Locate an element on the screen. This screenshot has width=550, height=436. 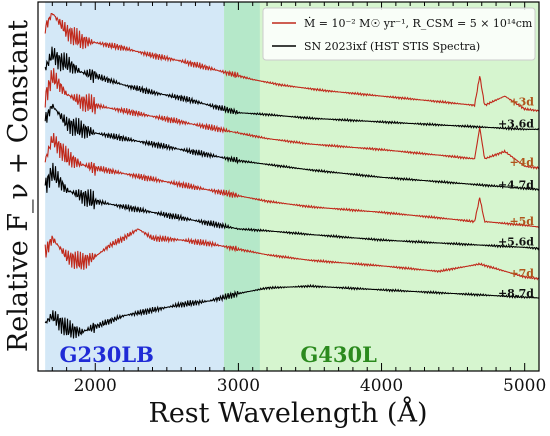
epoch-label: +8.7d is located at coordinates (516, 293).